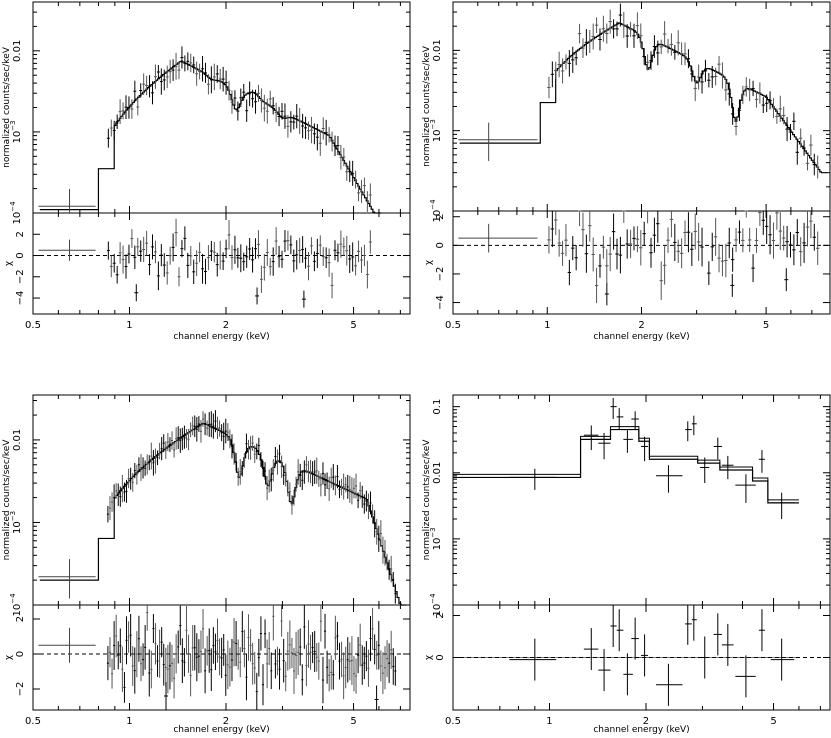 Image resolution: width=831 pixels, height=738 pixels. Describe the element at coordinates (239, 129) in the screenshot. I see `data-points` at that location.